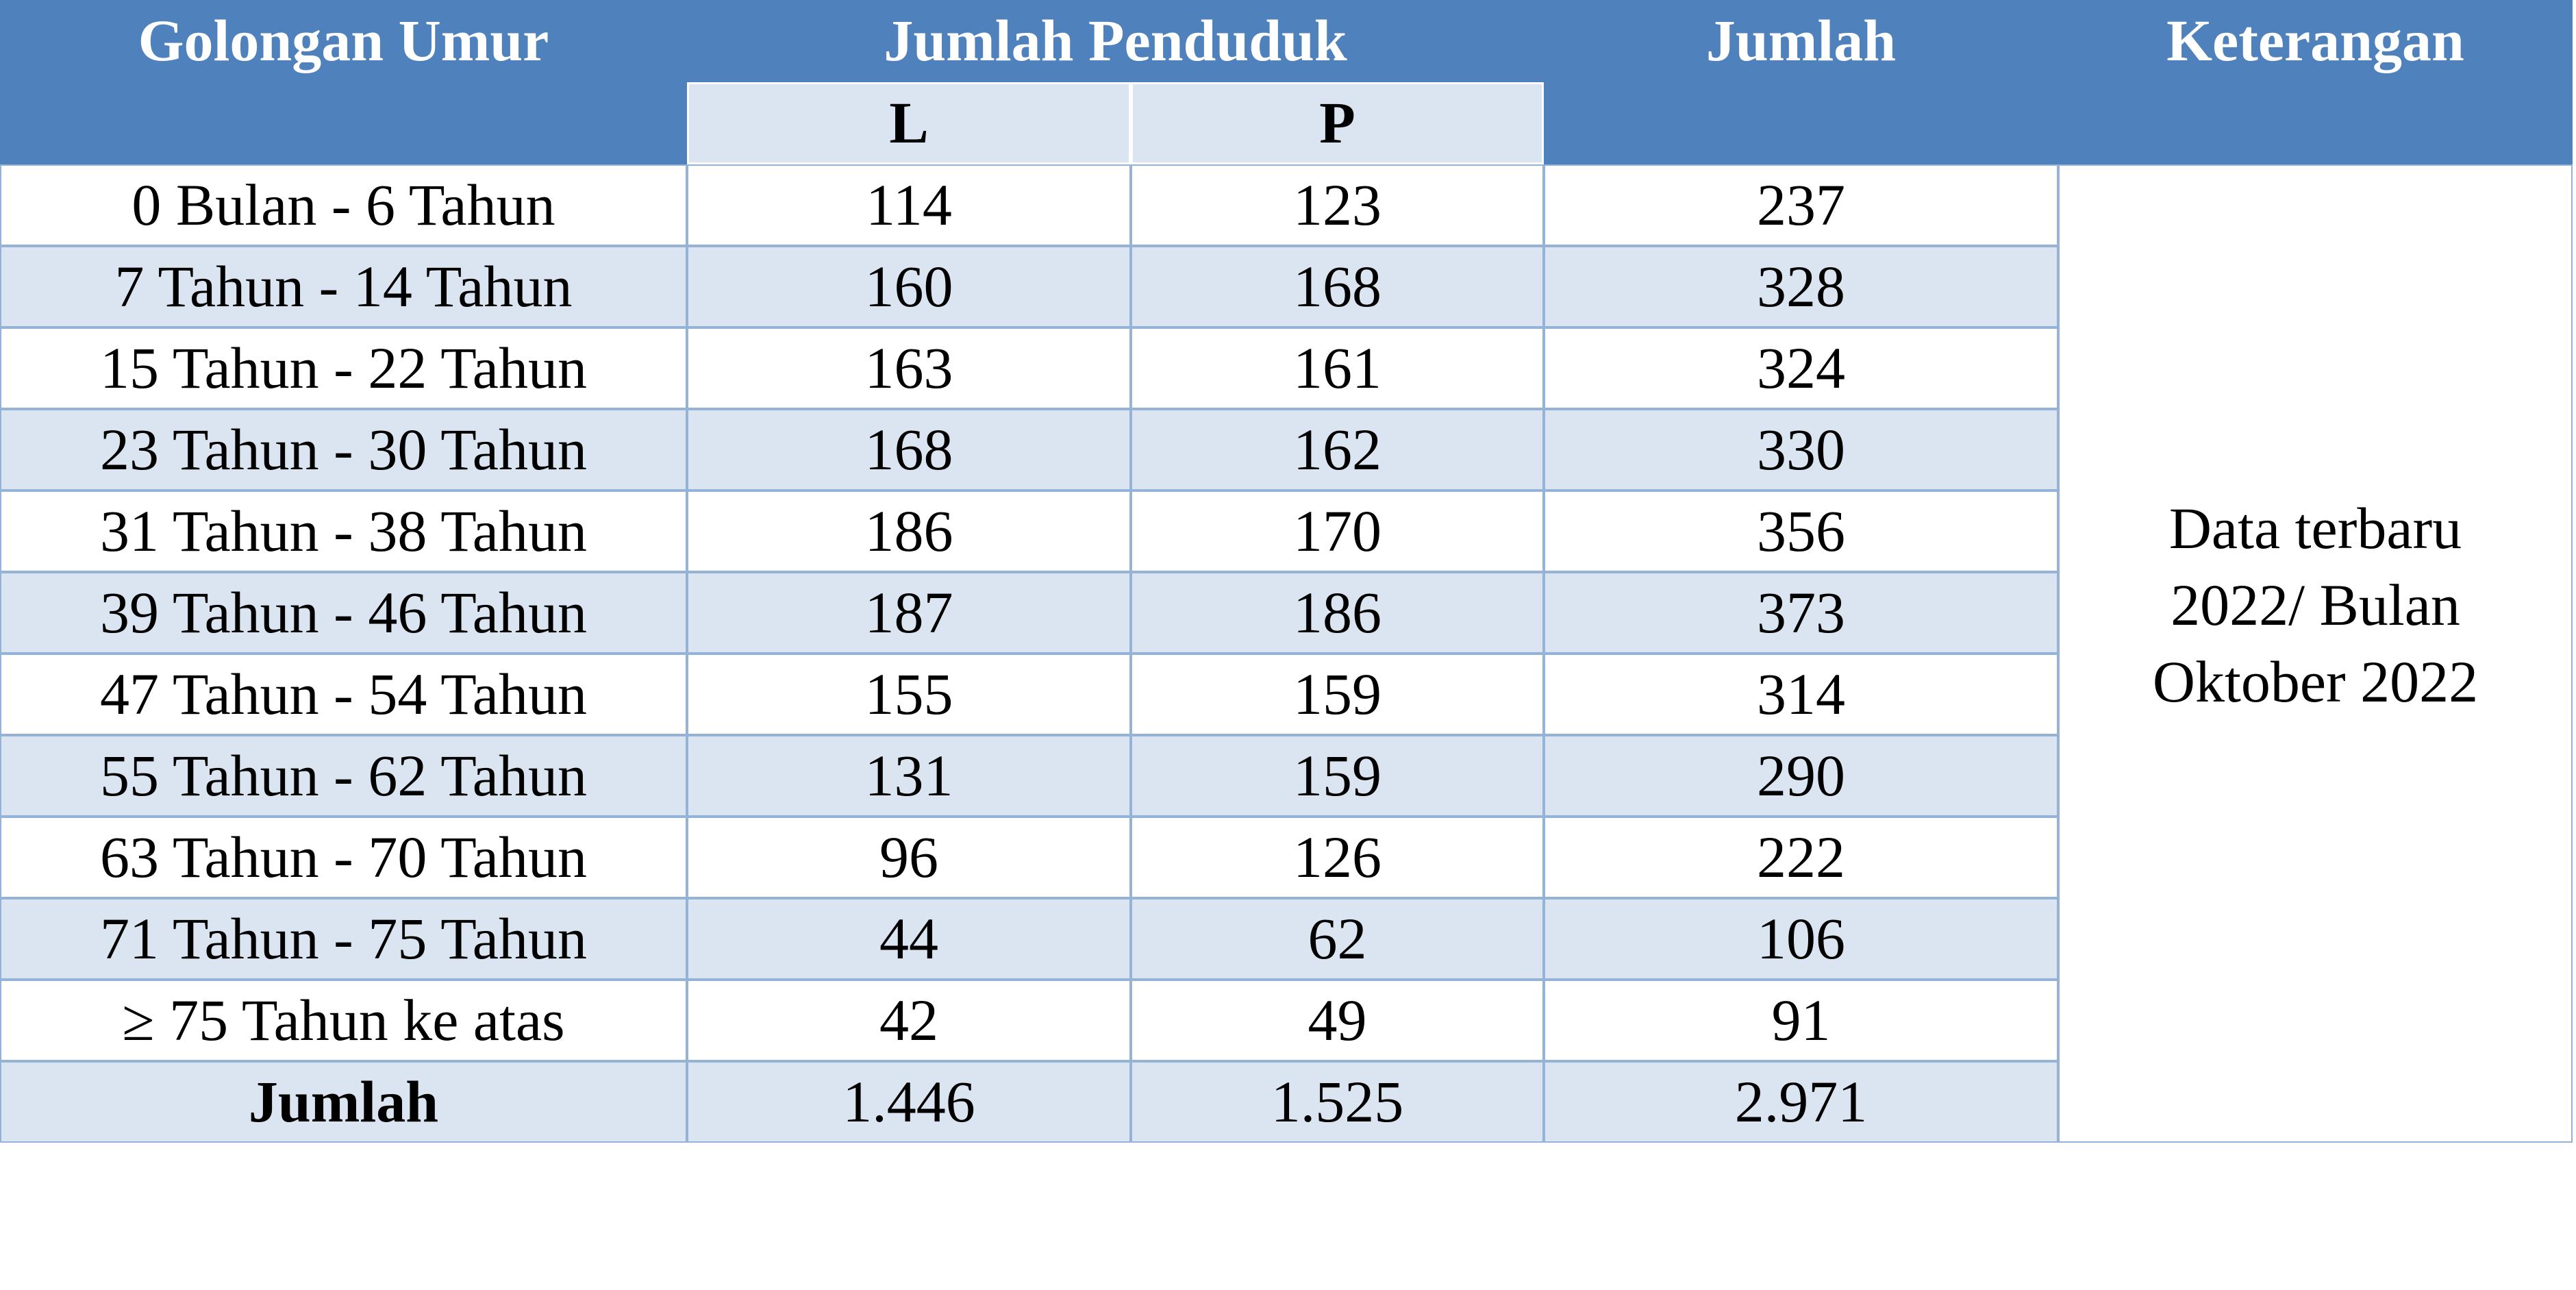 The height and width of the screenshot is (1290, 2576). What do you see at coordinates (909, 1020) in the screenshot?
I see `table-cell: 42` at bounding box center [909, 1020].